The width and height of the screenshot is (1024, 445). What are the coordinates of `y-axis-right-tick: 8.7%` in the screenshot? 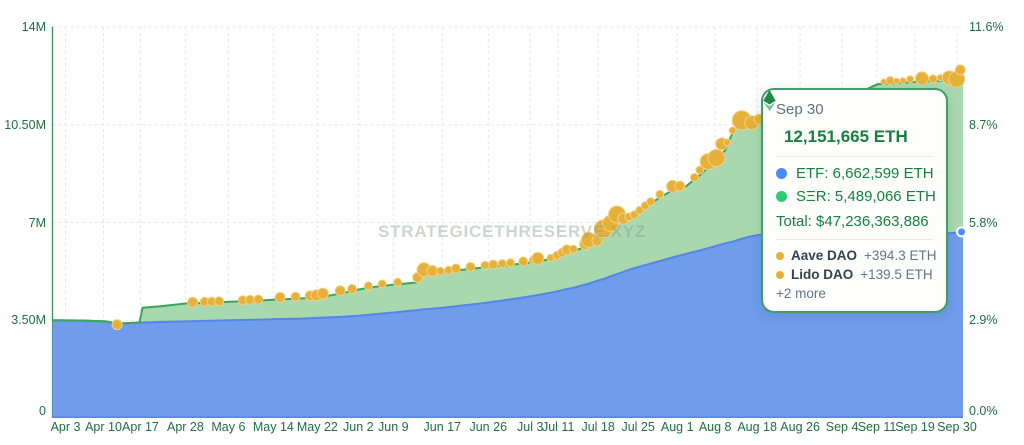 It's located at (983, 124).